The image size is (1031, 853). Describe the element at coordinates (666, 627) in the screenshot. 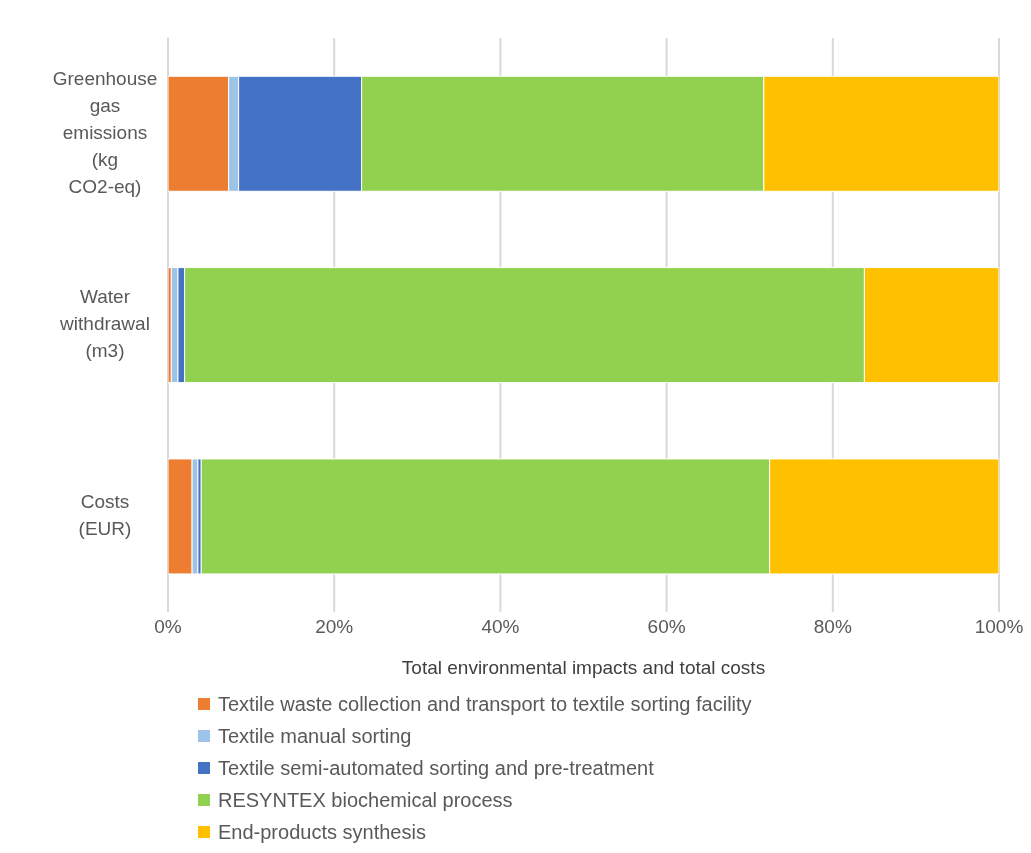

I see `x-tick-label: 60%` at that location.